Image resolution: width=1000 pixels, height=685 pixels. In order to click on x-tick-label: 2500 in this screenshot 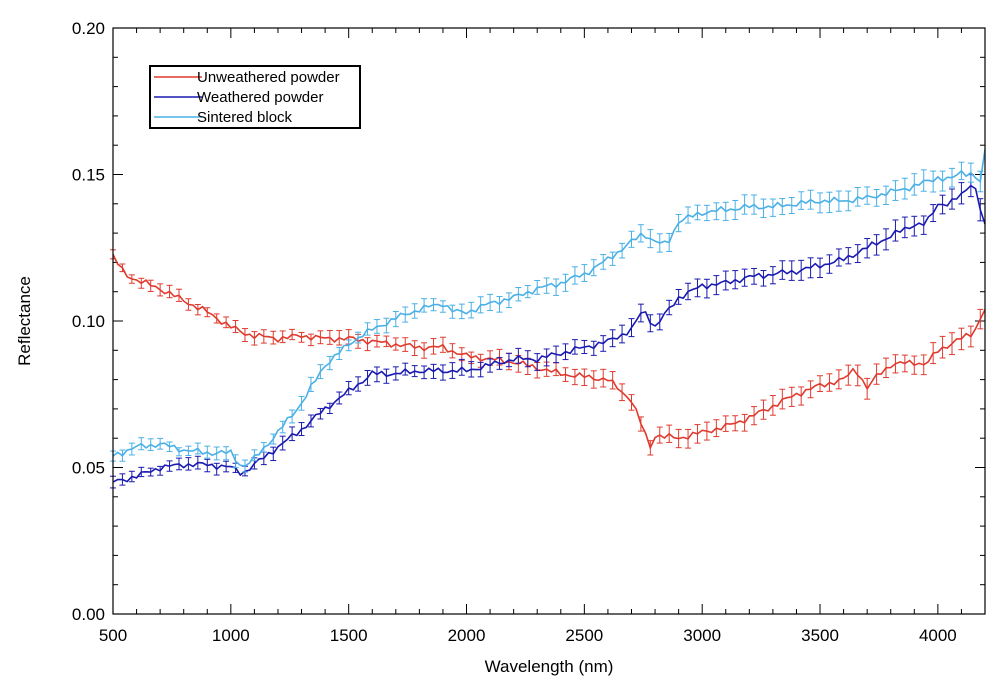, I will do `click(584, 635)`.